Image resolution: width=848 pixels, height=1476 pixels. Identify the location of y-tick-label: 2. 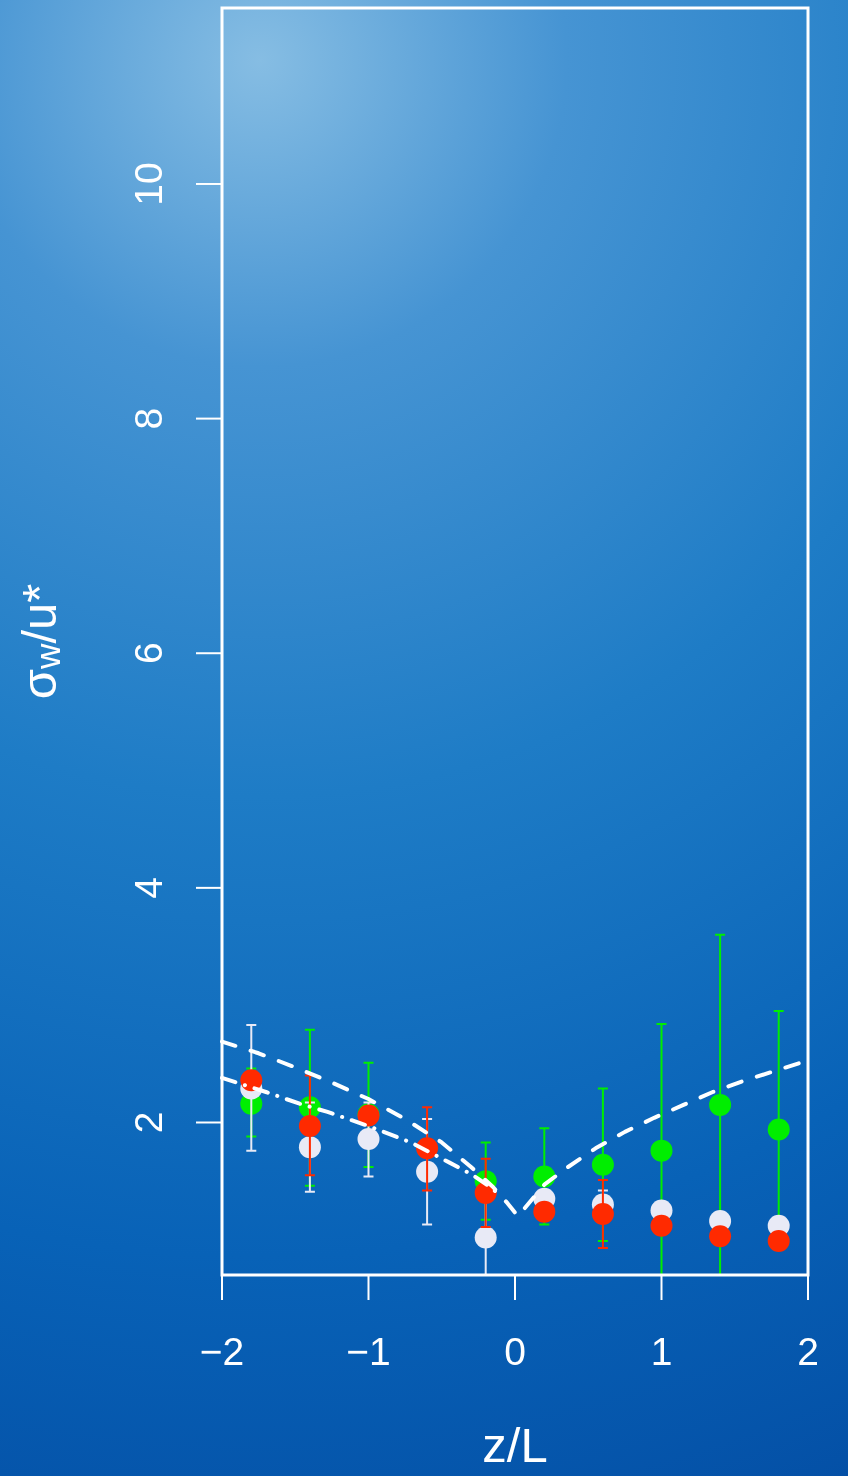
(148, 1122).